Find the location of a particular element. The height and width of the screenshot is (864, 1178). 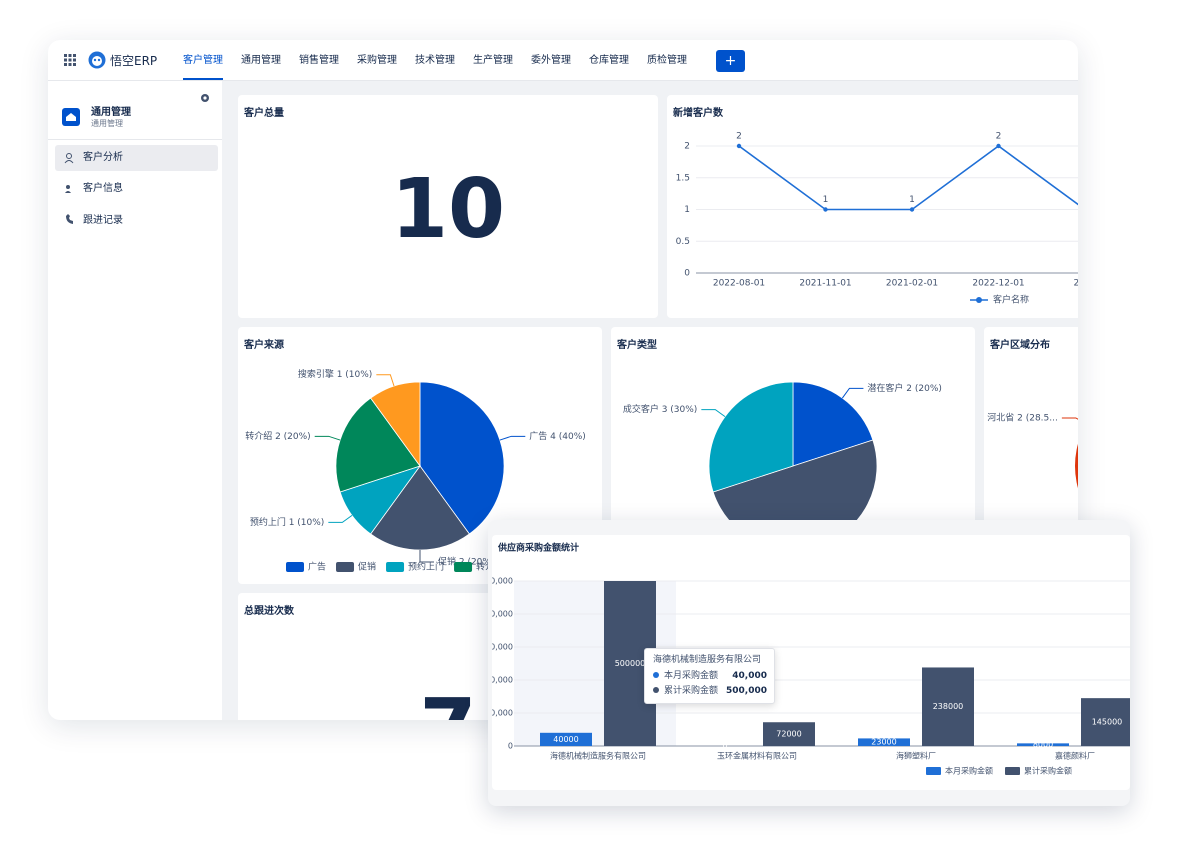

legend-label: 本月采购金额 is located at coordinates (969, 771).